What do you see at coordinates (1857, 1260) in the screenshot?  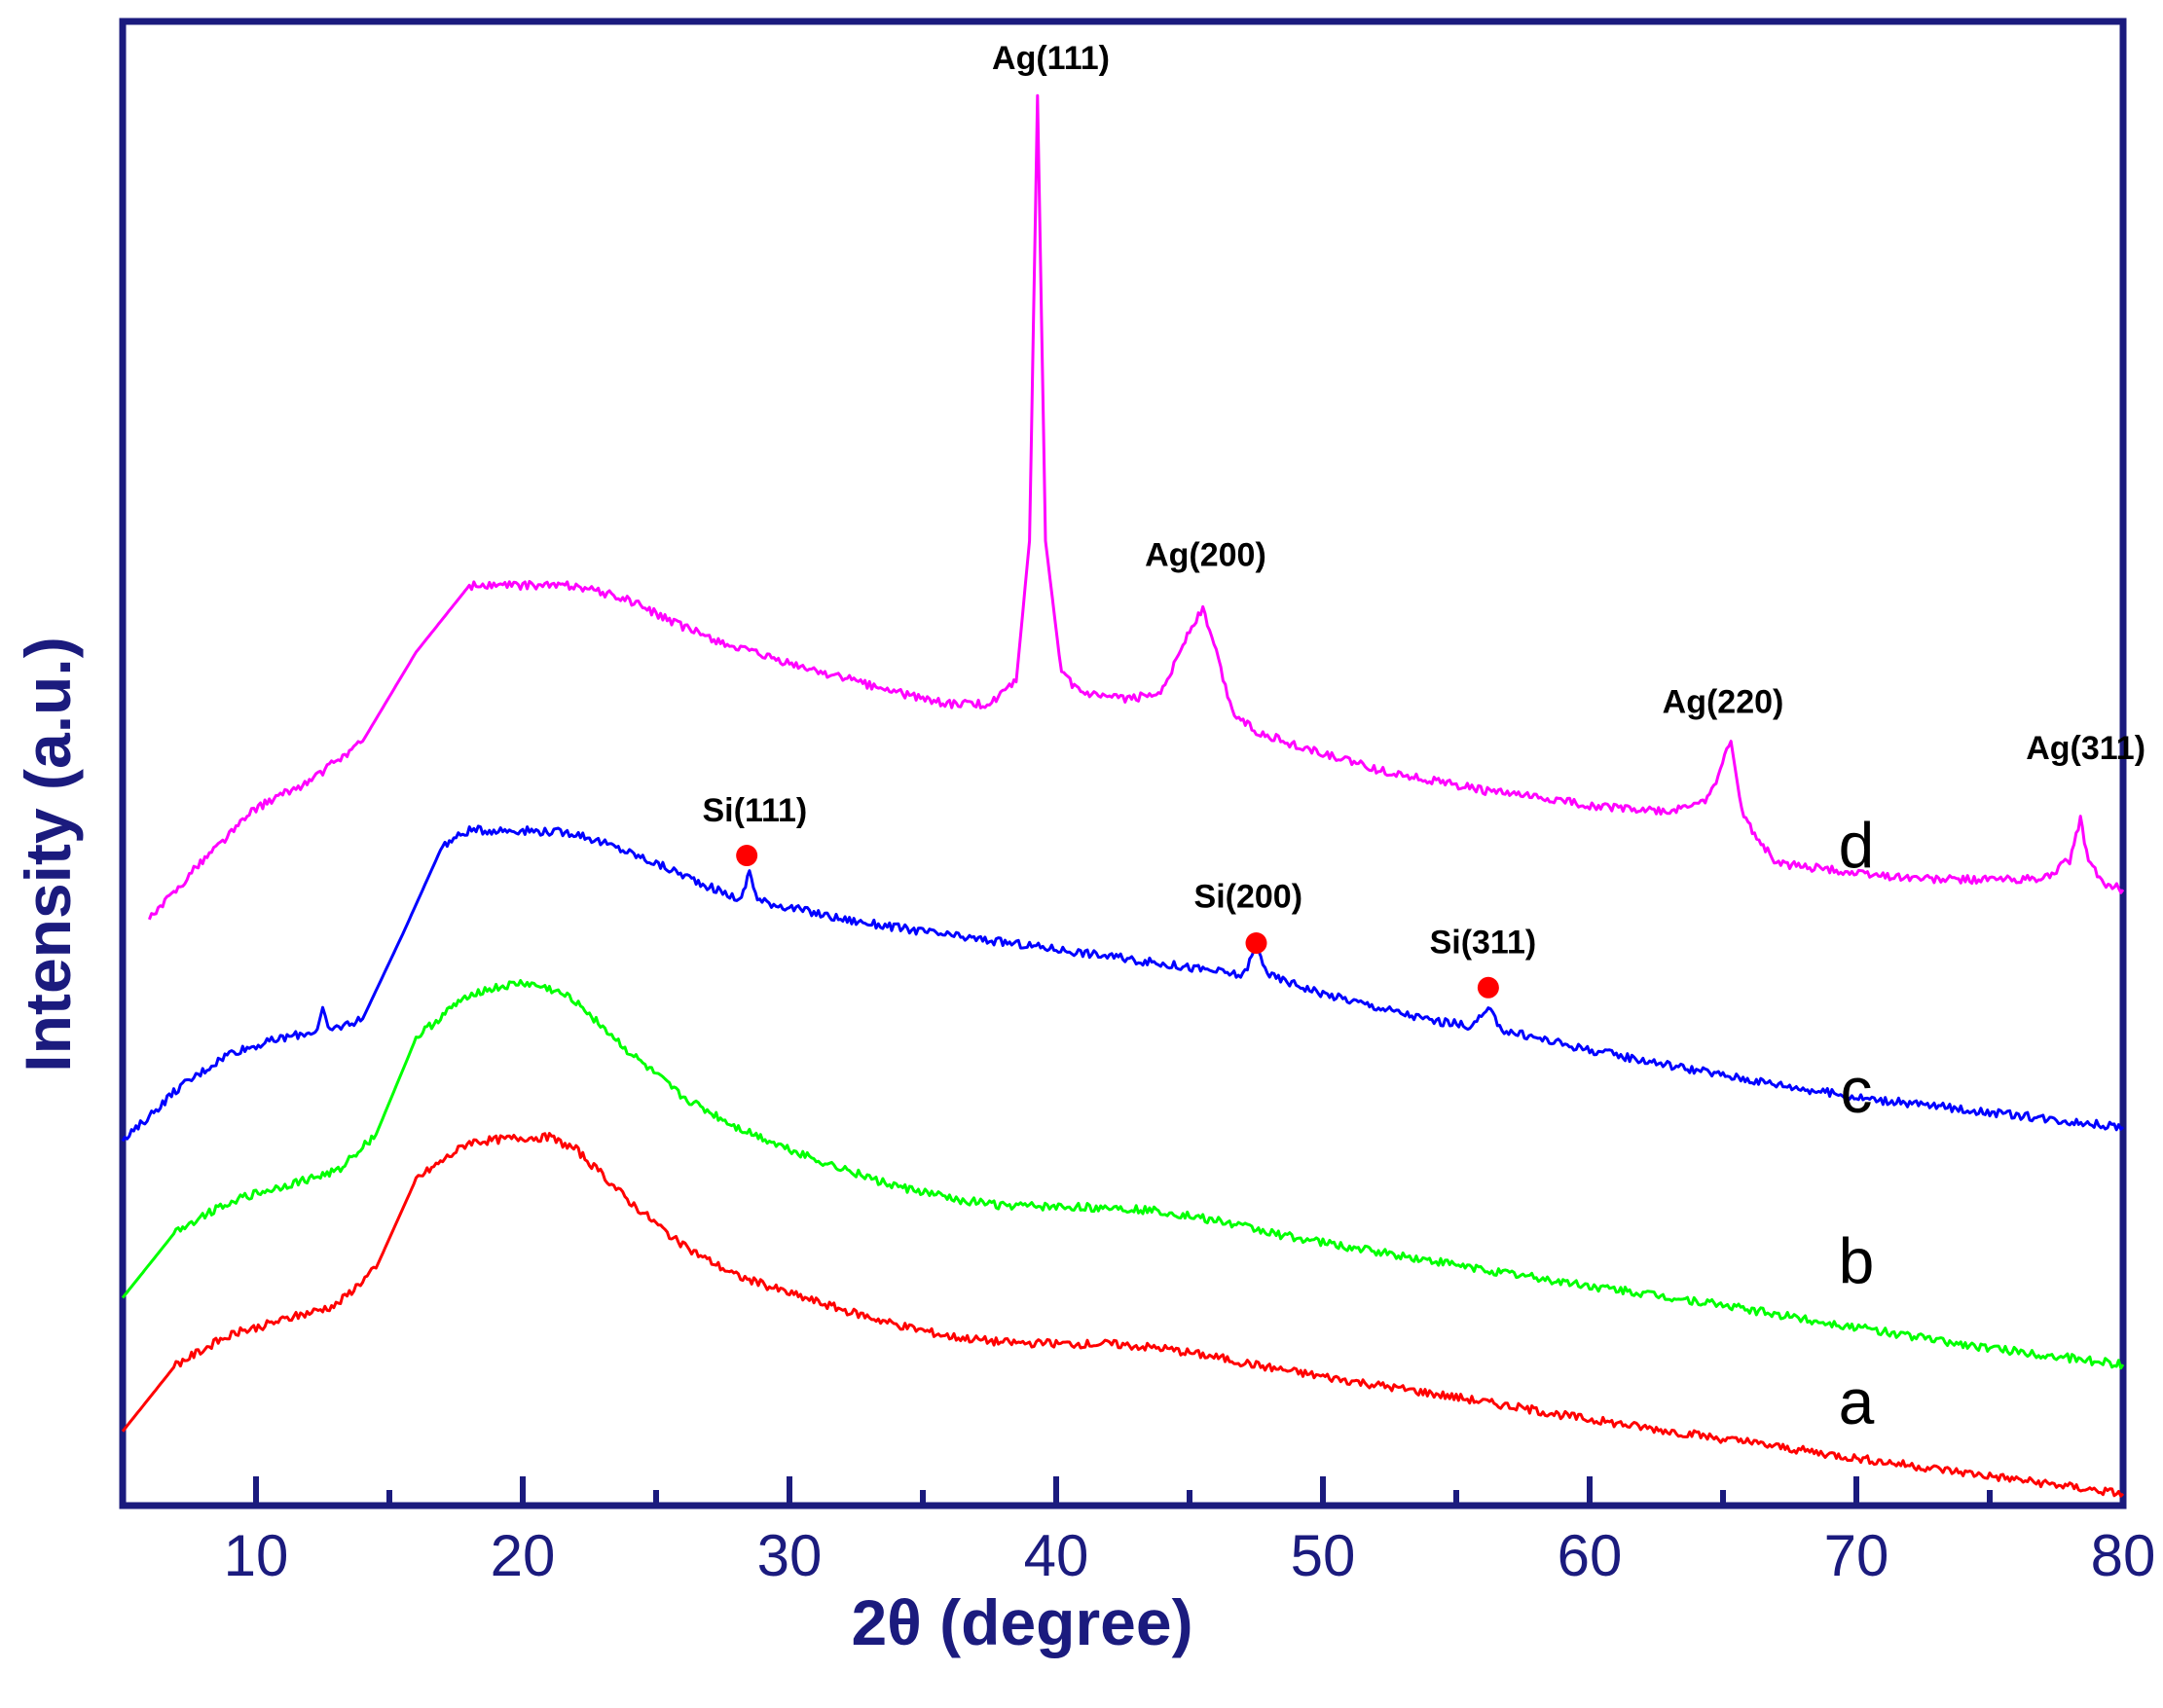 I see `curve-label-b: b` at bounding box center [1857, 1260].